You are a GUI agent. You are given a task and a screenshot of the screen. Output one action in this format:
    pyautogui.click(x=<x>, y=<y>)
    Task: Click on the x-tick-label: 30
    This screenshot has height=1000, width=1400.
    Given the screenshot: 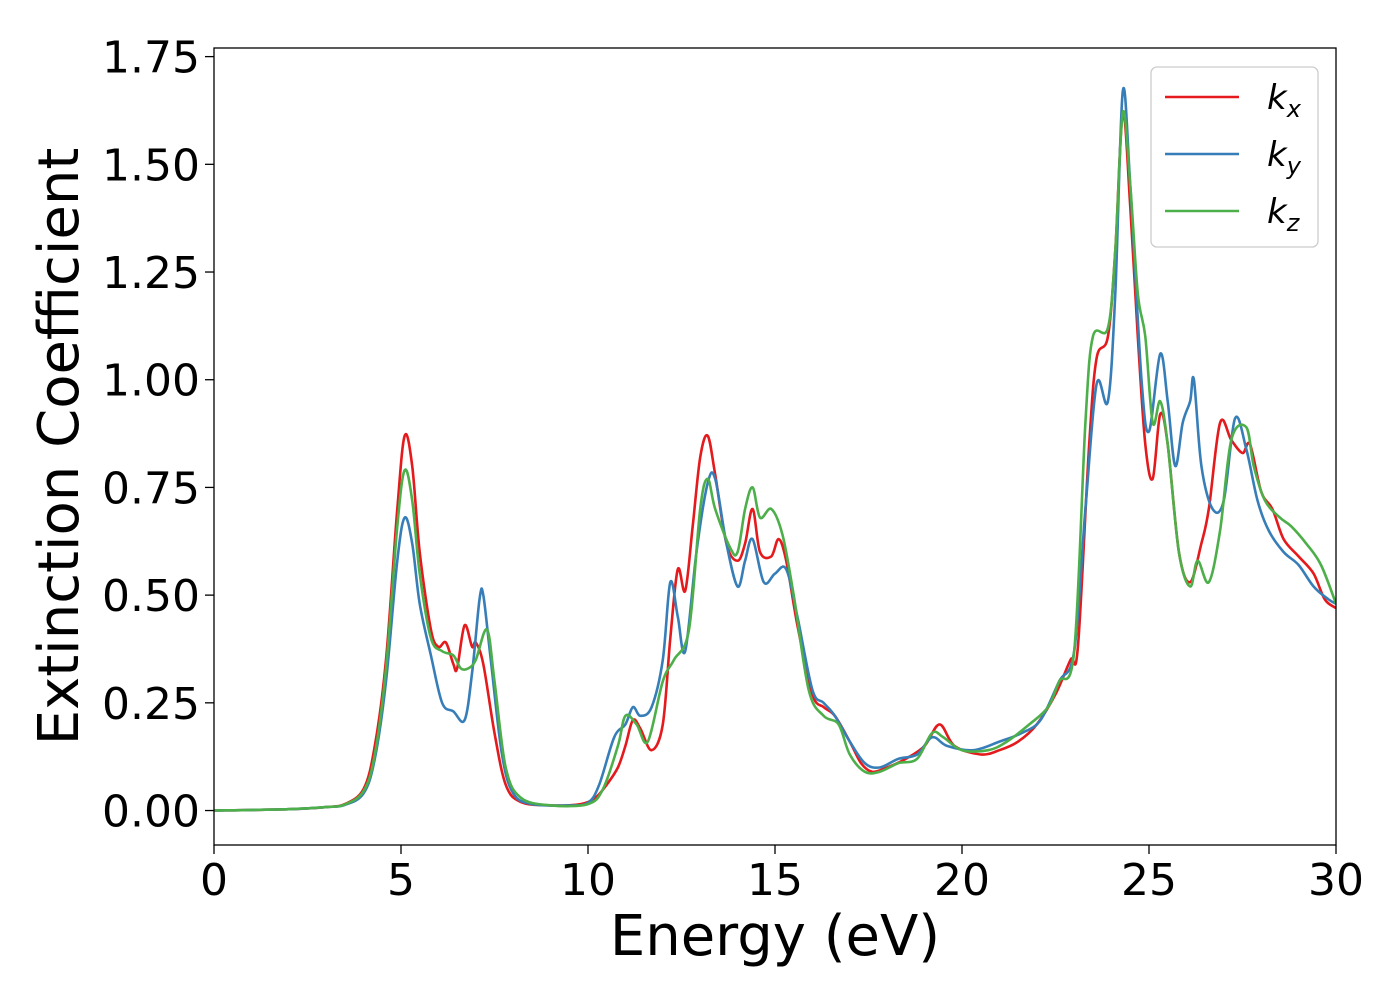 What is the action you would take?
    pyautogui.click(x=1336, y=880)
    